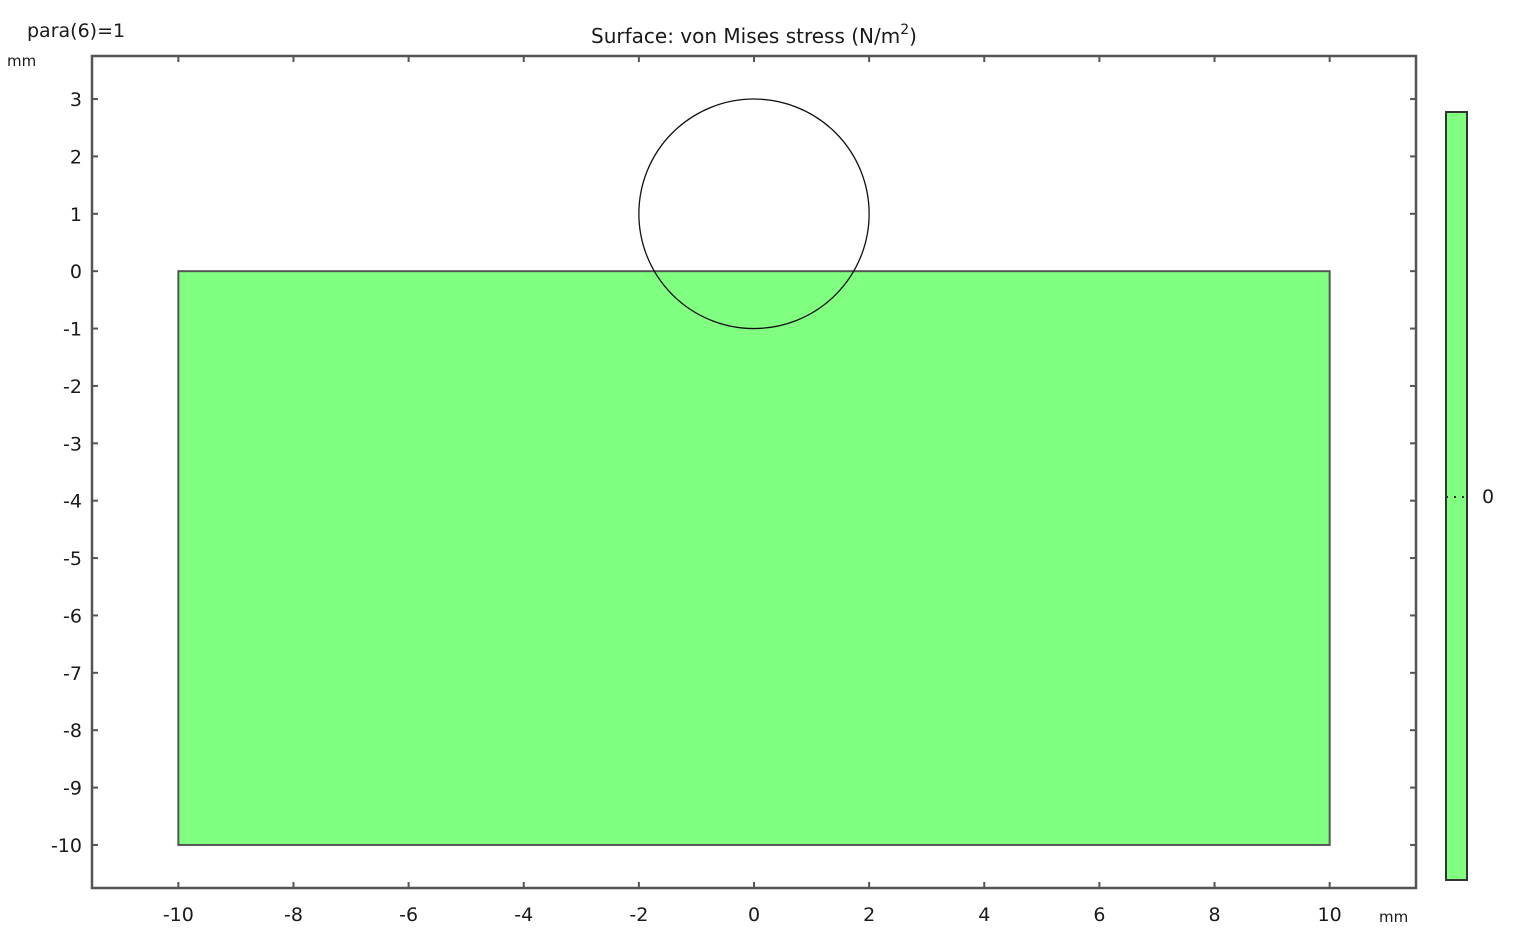  I want to click on y-tick-label: -1, so click(72, 330).